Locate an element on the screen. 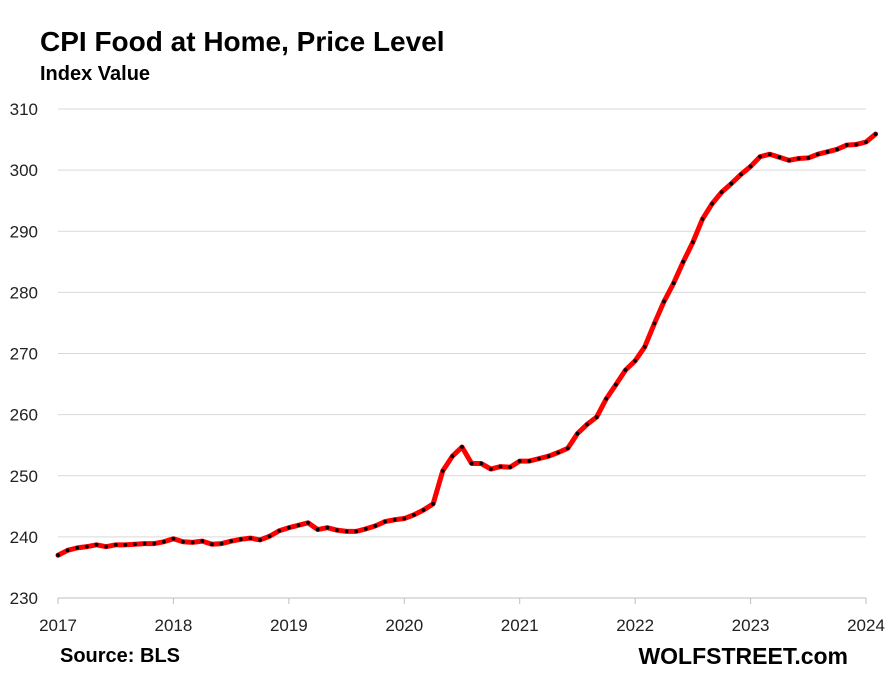 The height and width of the screenshot is (676, 893). x-tick-label: 2020 is located at coordinates (404, 625).